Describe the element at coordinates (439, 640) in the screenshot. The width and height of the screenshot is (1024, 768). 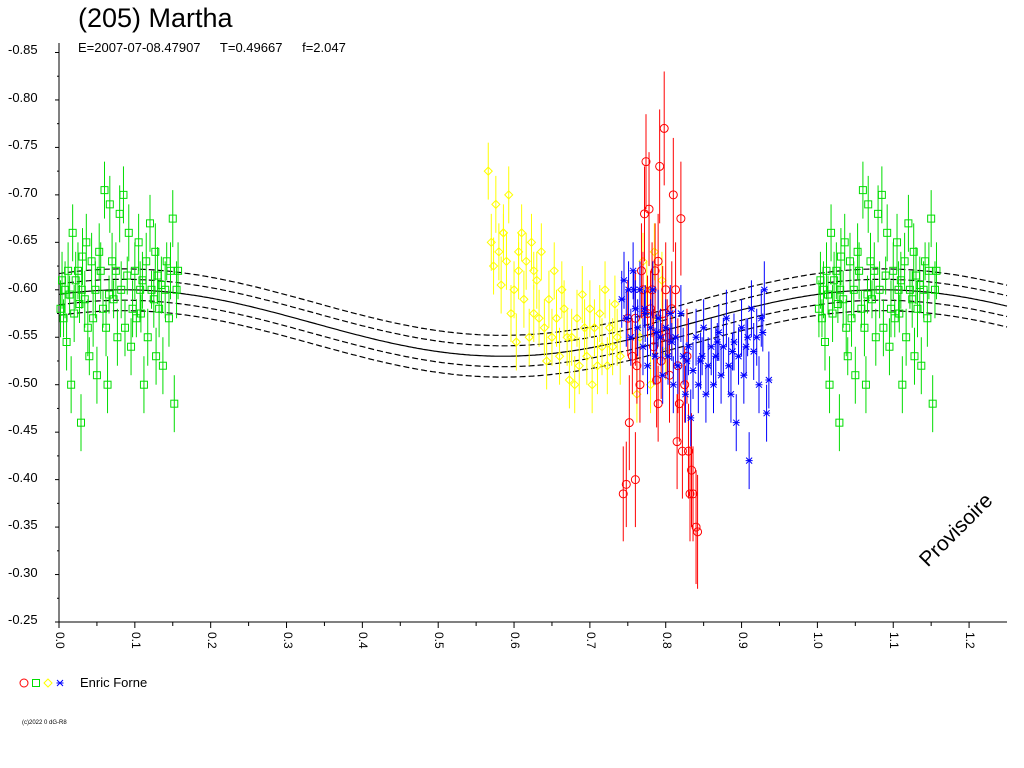
I see `x-tick-label: 0.5` at that location.